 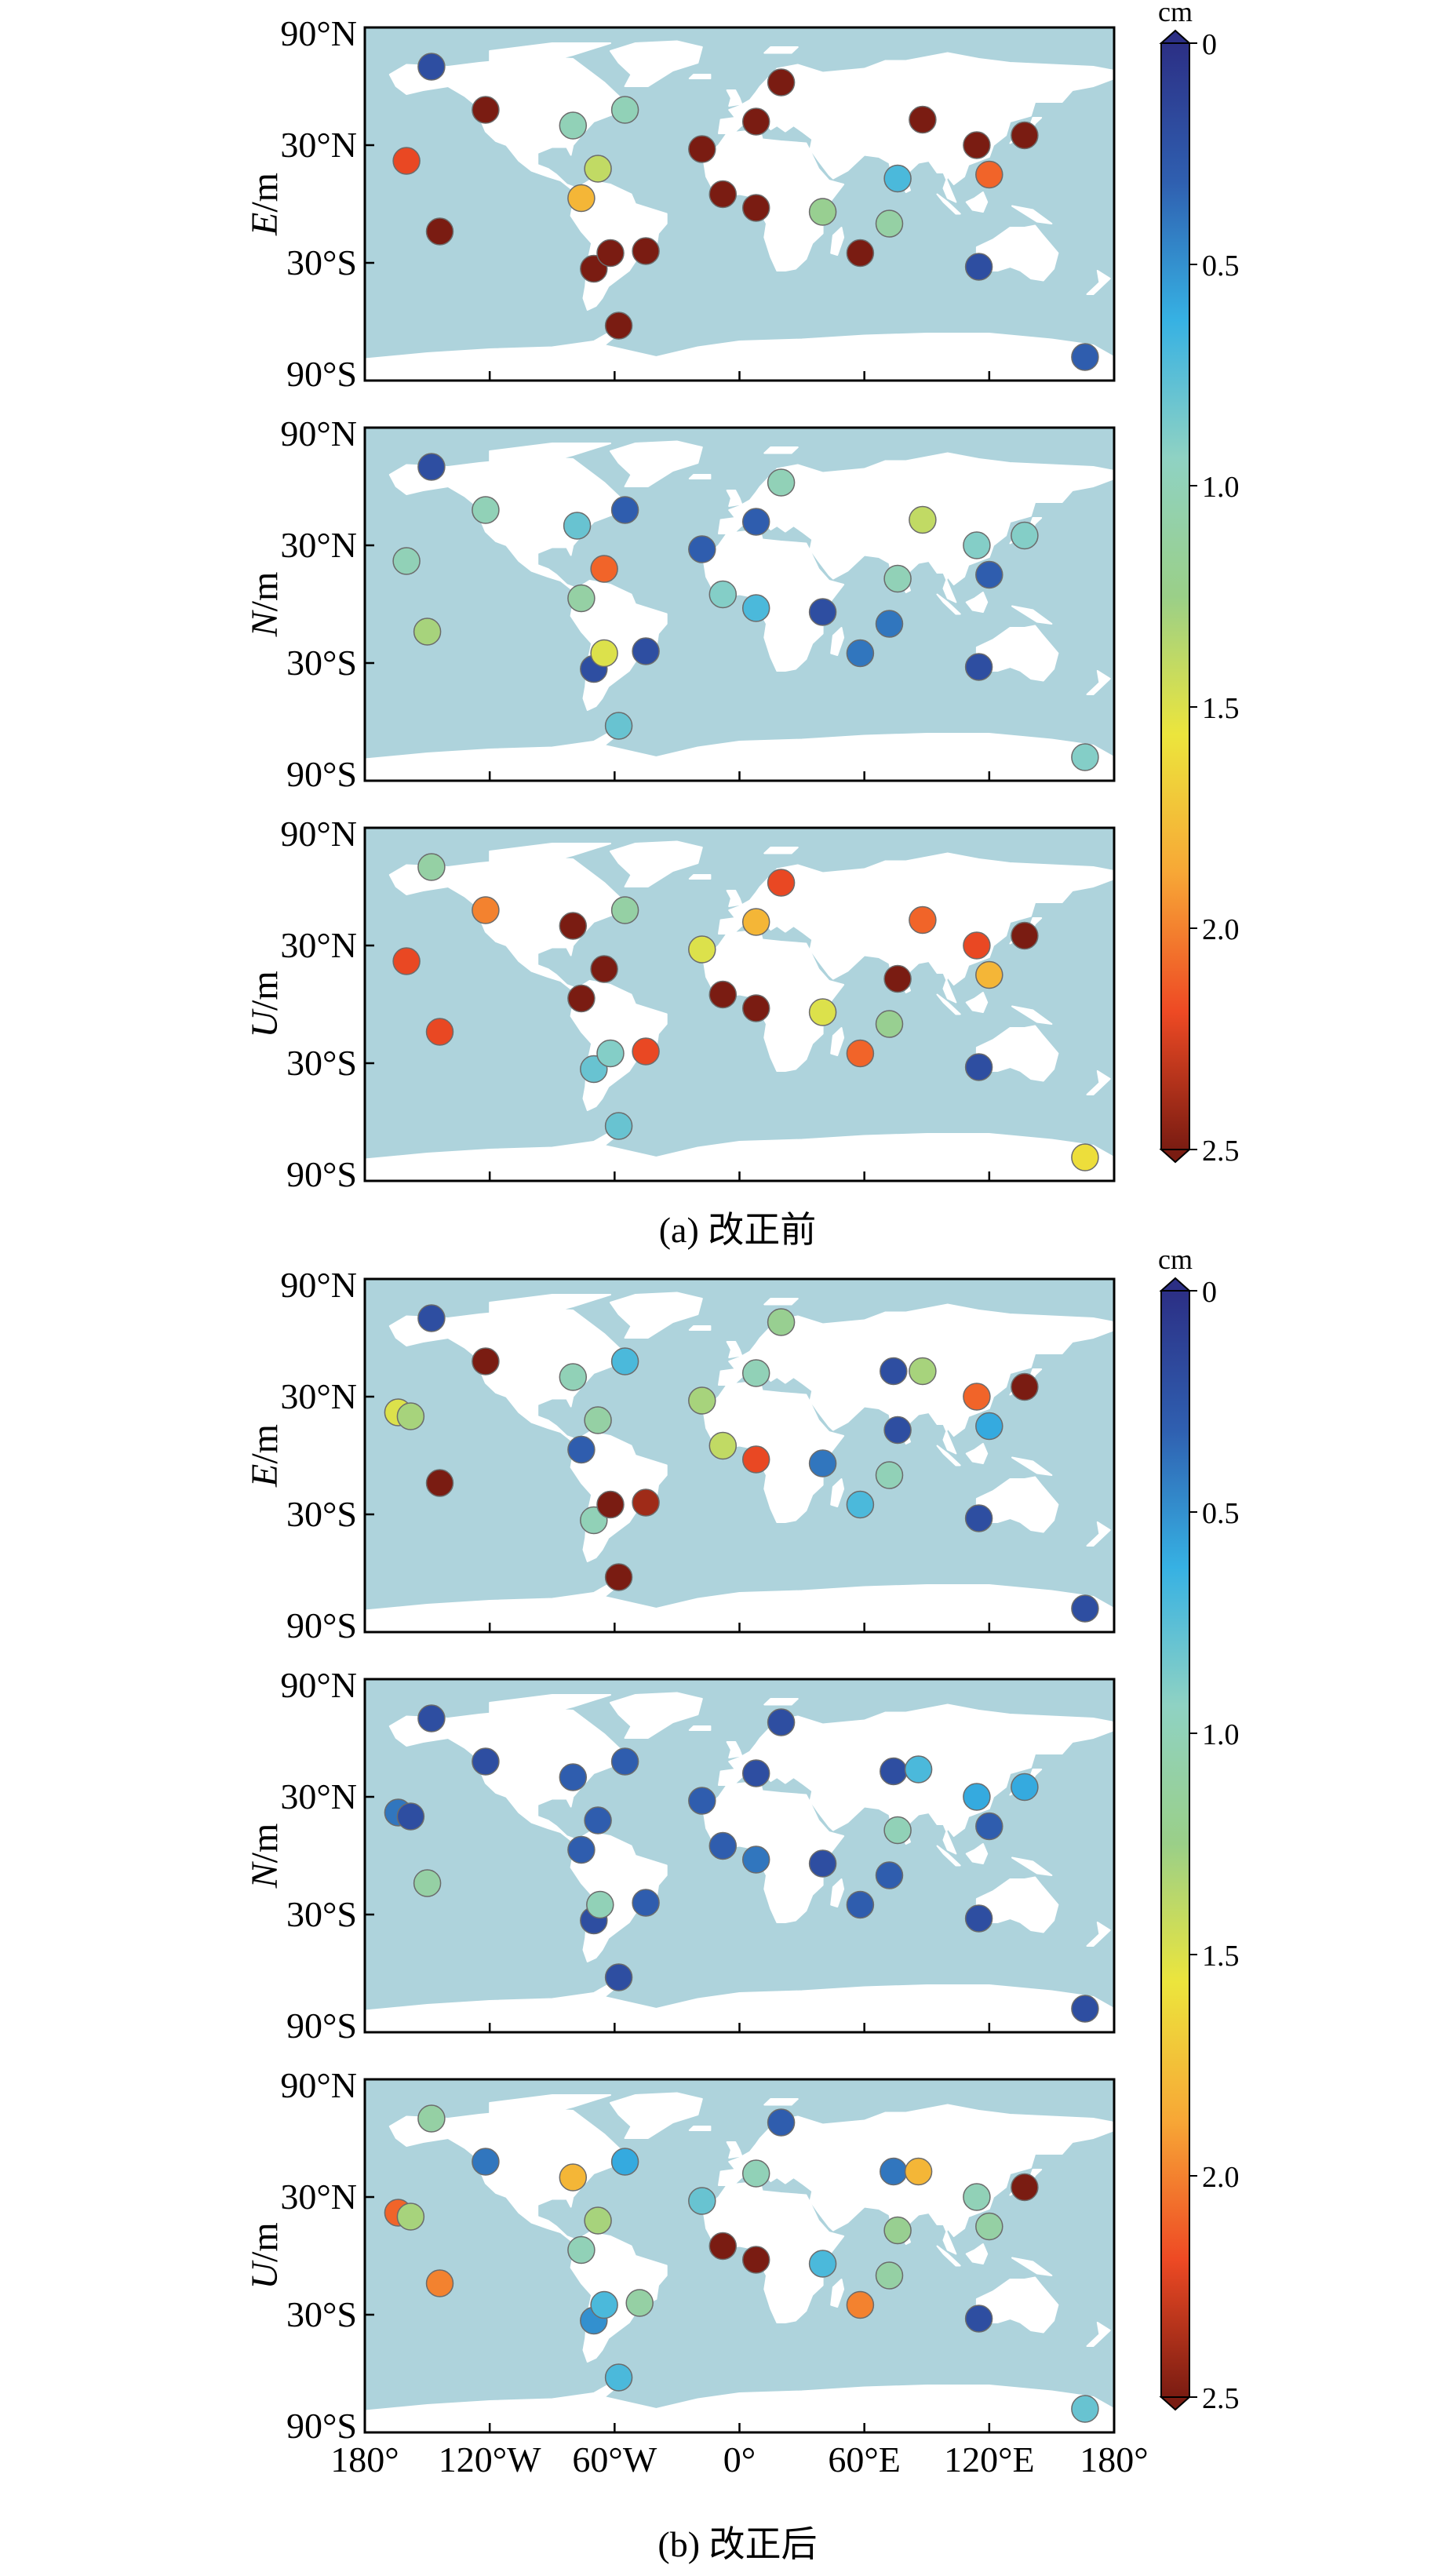 I want to click on y-tick-label: 30°N, so click(x=318, y=145).